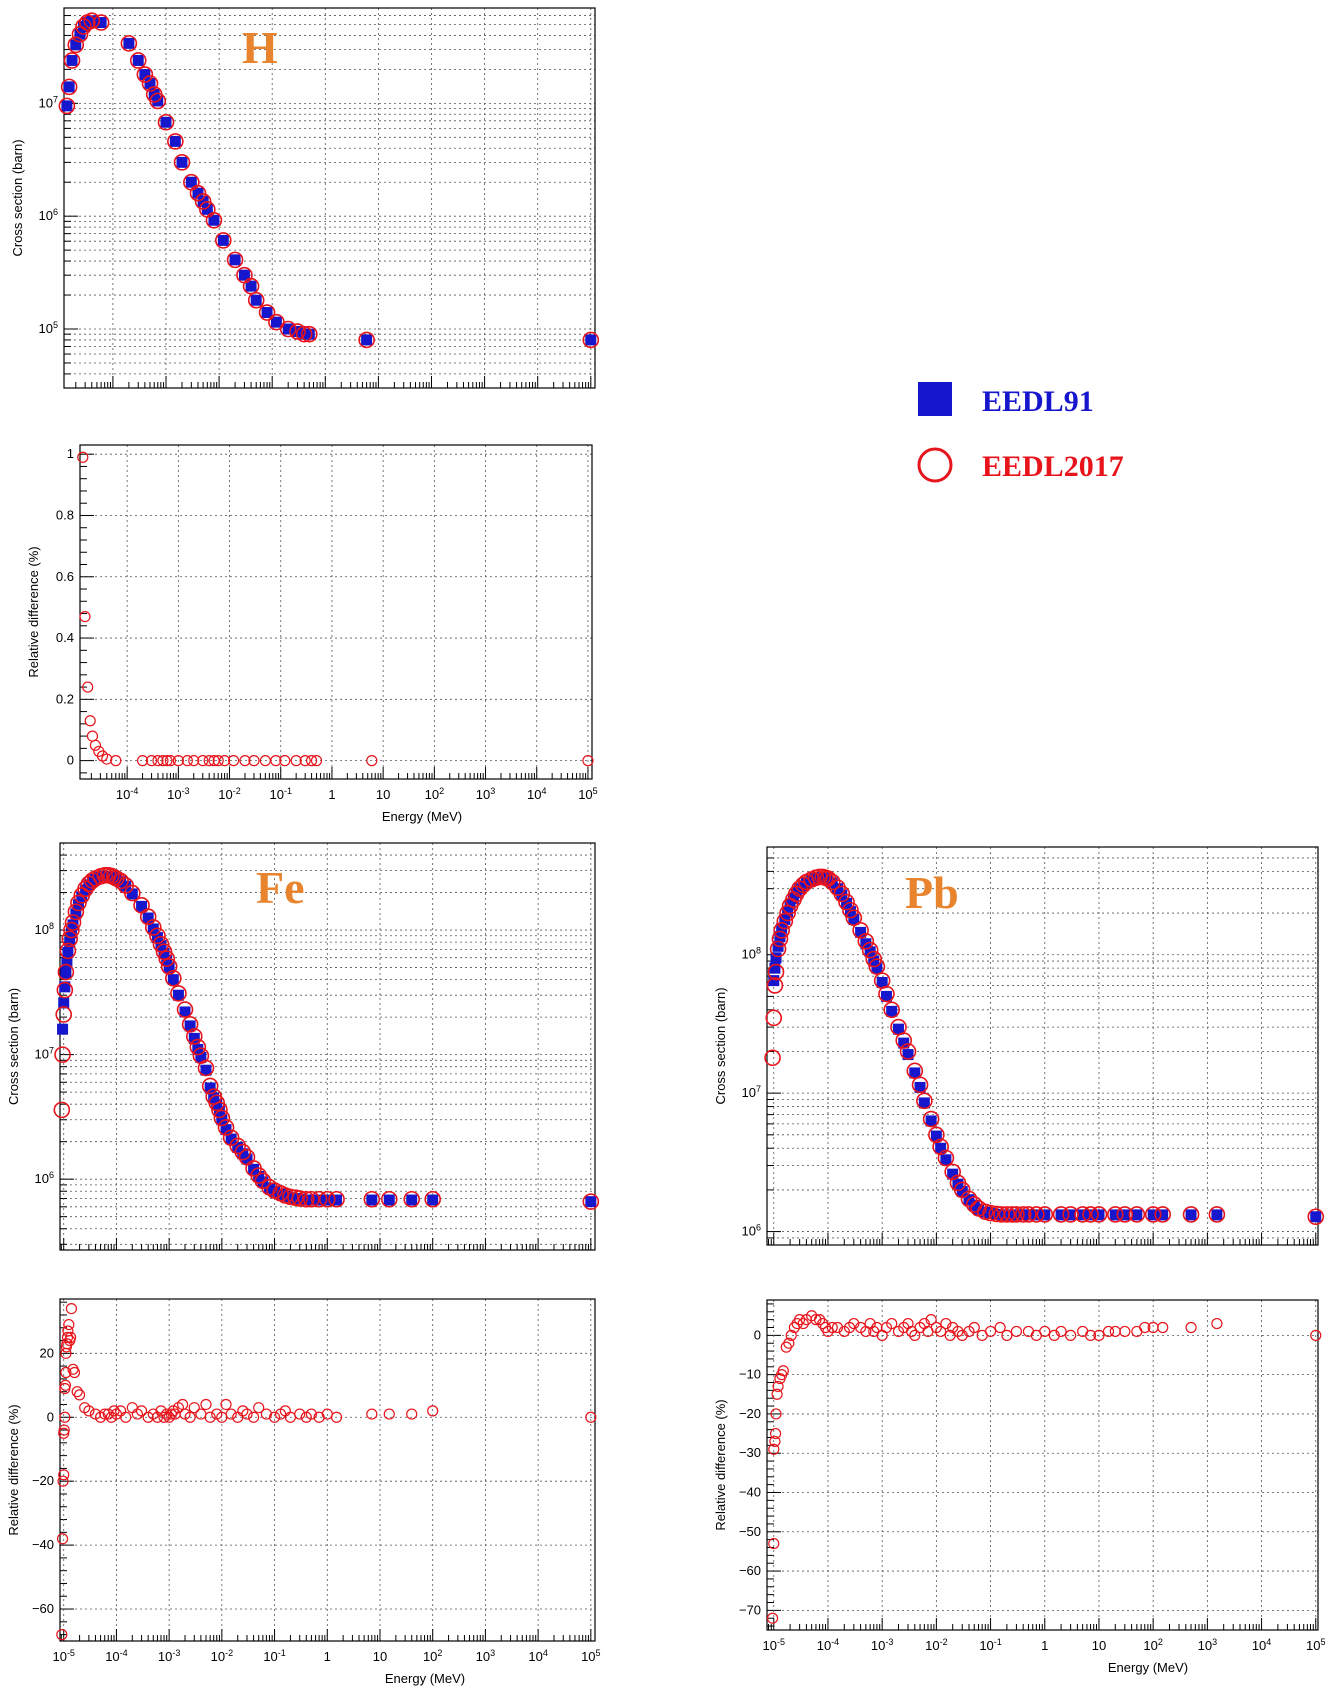 This screenshot has width=1332, height=1704. Describe the element at coordinates (935, 465) in the screenshot. I see `legend-marker-eedl2017` at that location.